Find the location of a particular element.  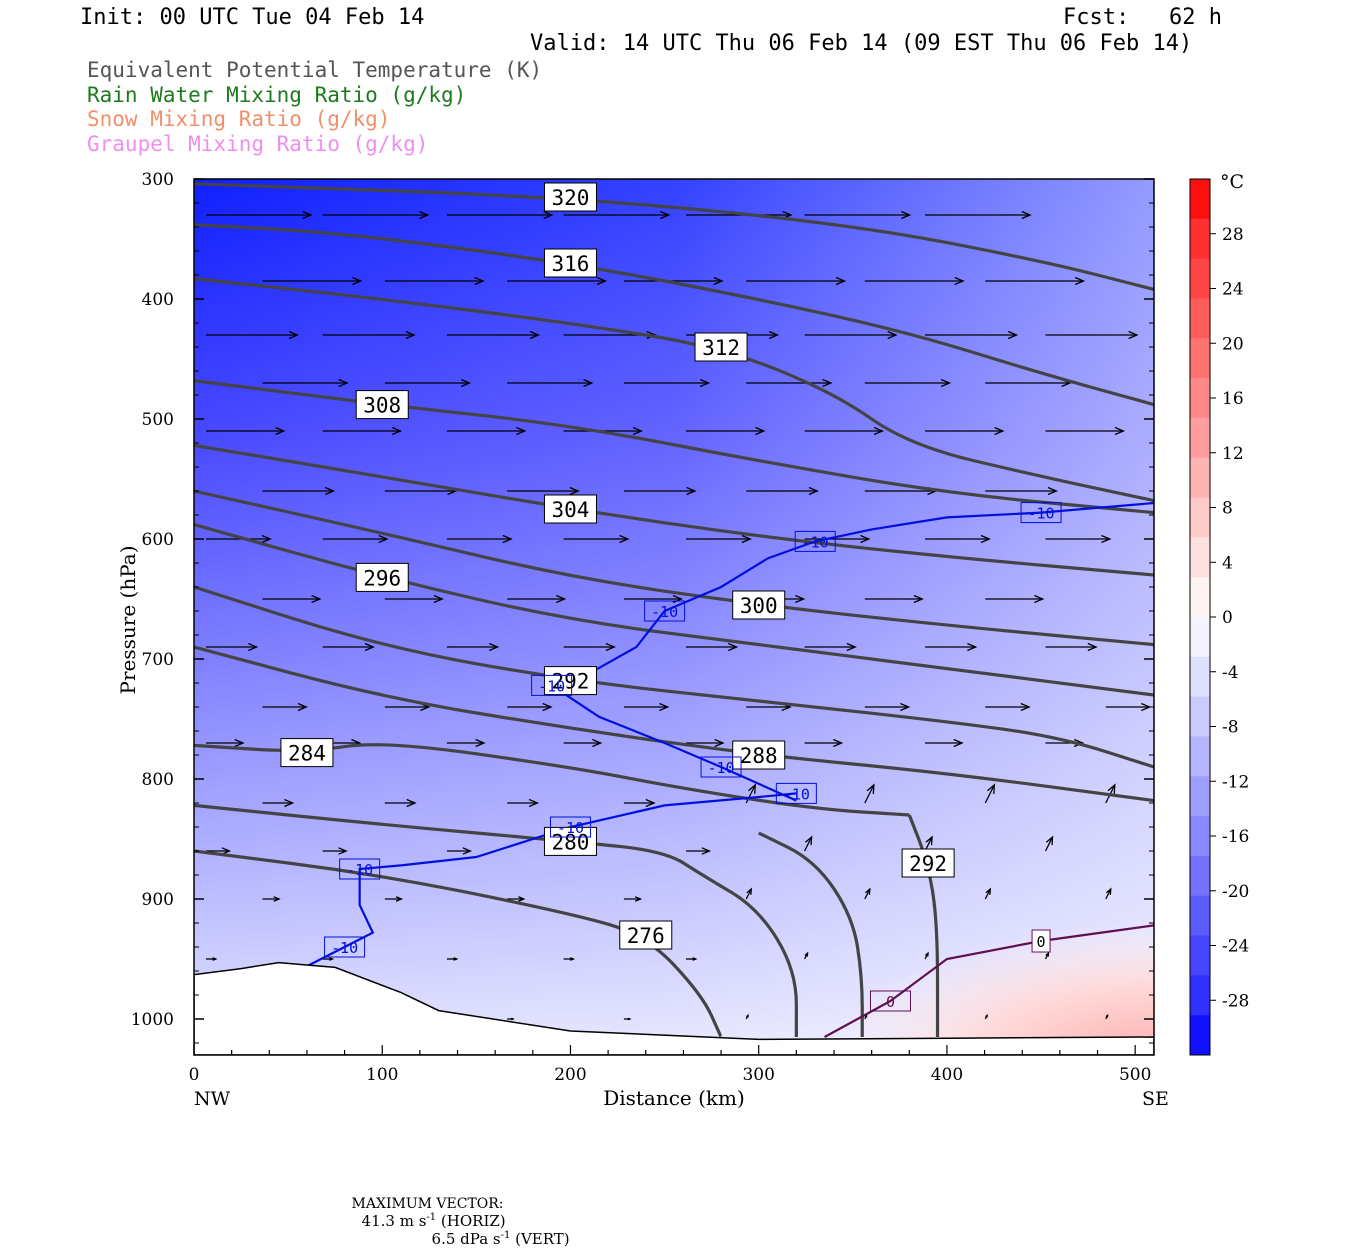

y-tick-label: 400 is located at coordinates (158, 300).